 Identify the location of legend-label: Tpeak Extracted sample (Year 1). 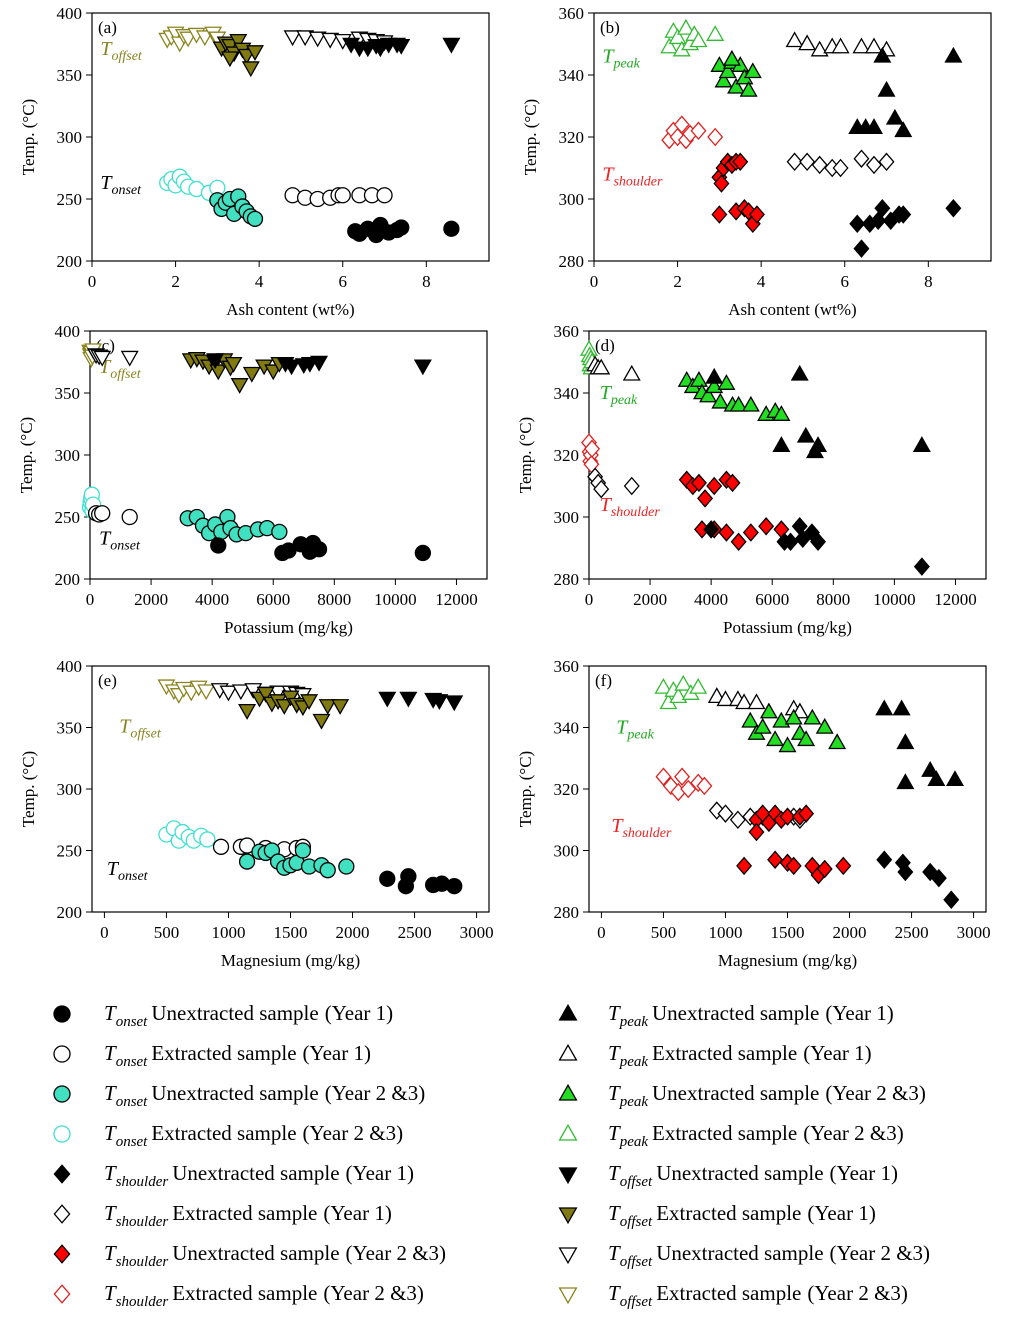
(740, 1055).